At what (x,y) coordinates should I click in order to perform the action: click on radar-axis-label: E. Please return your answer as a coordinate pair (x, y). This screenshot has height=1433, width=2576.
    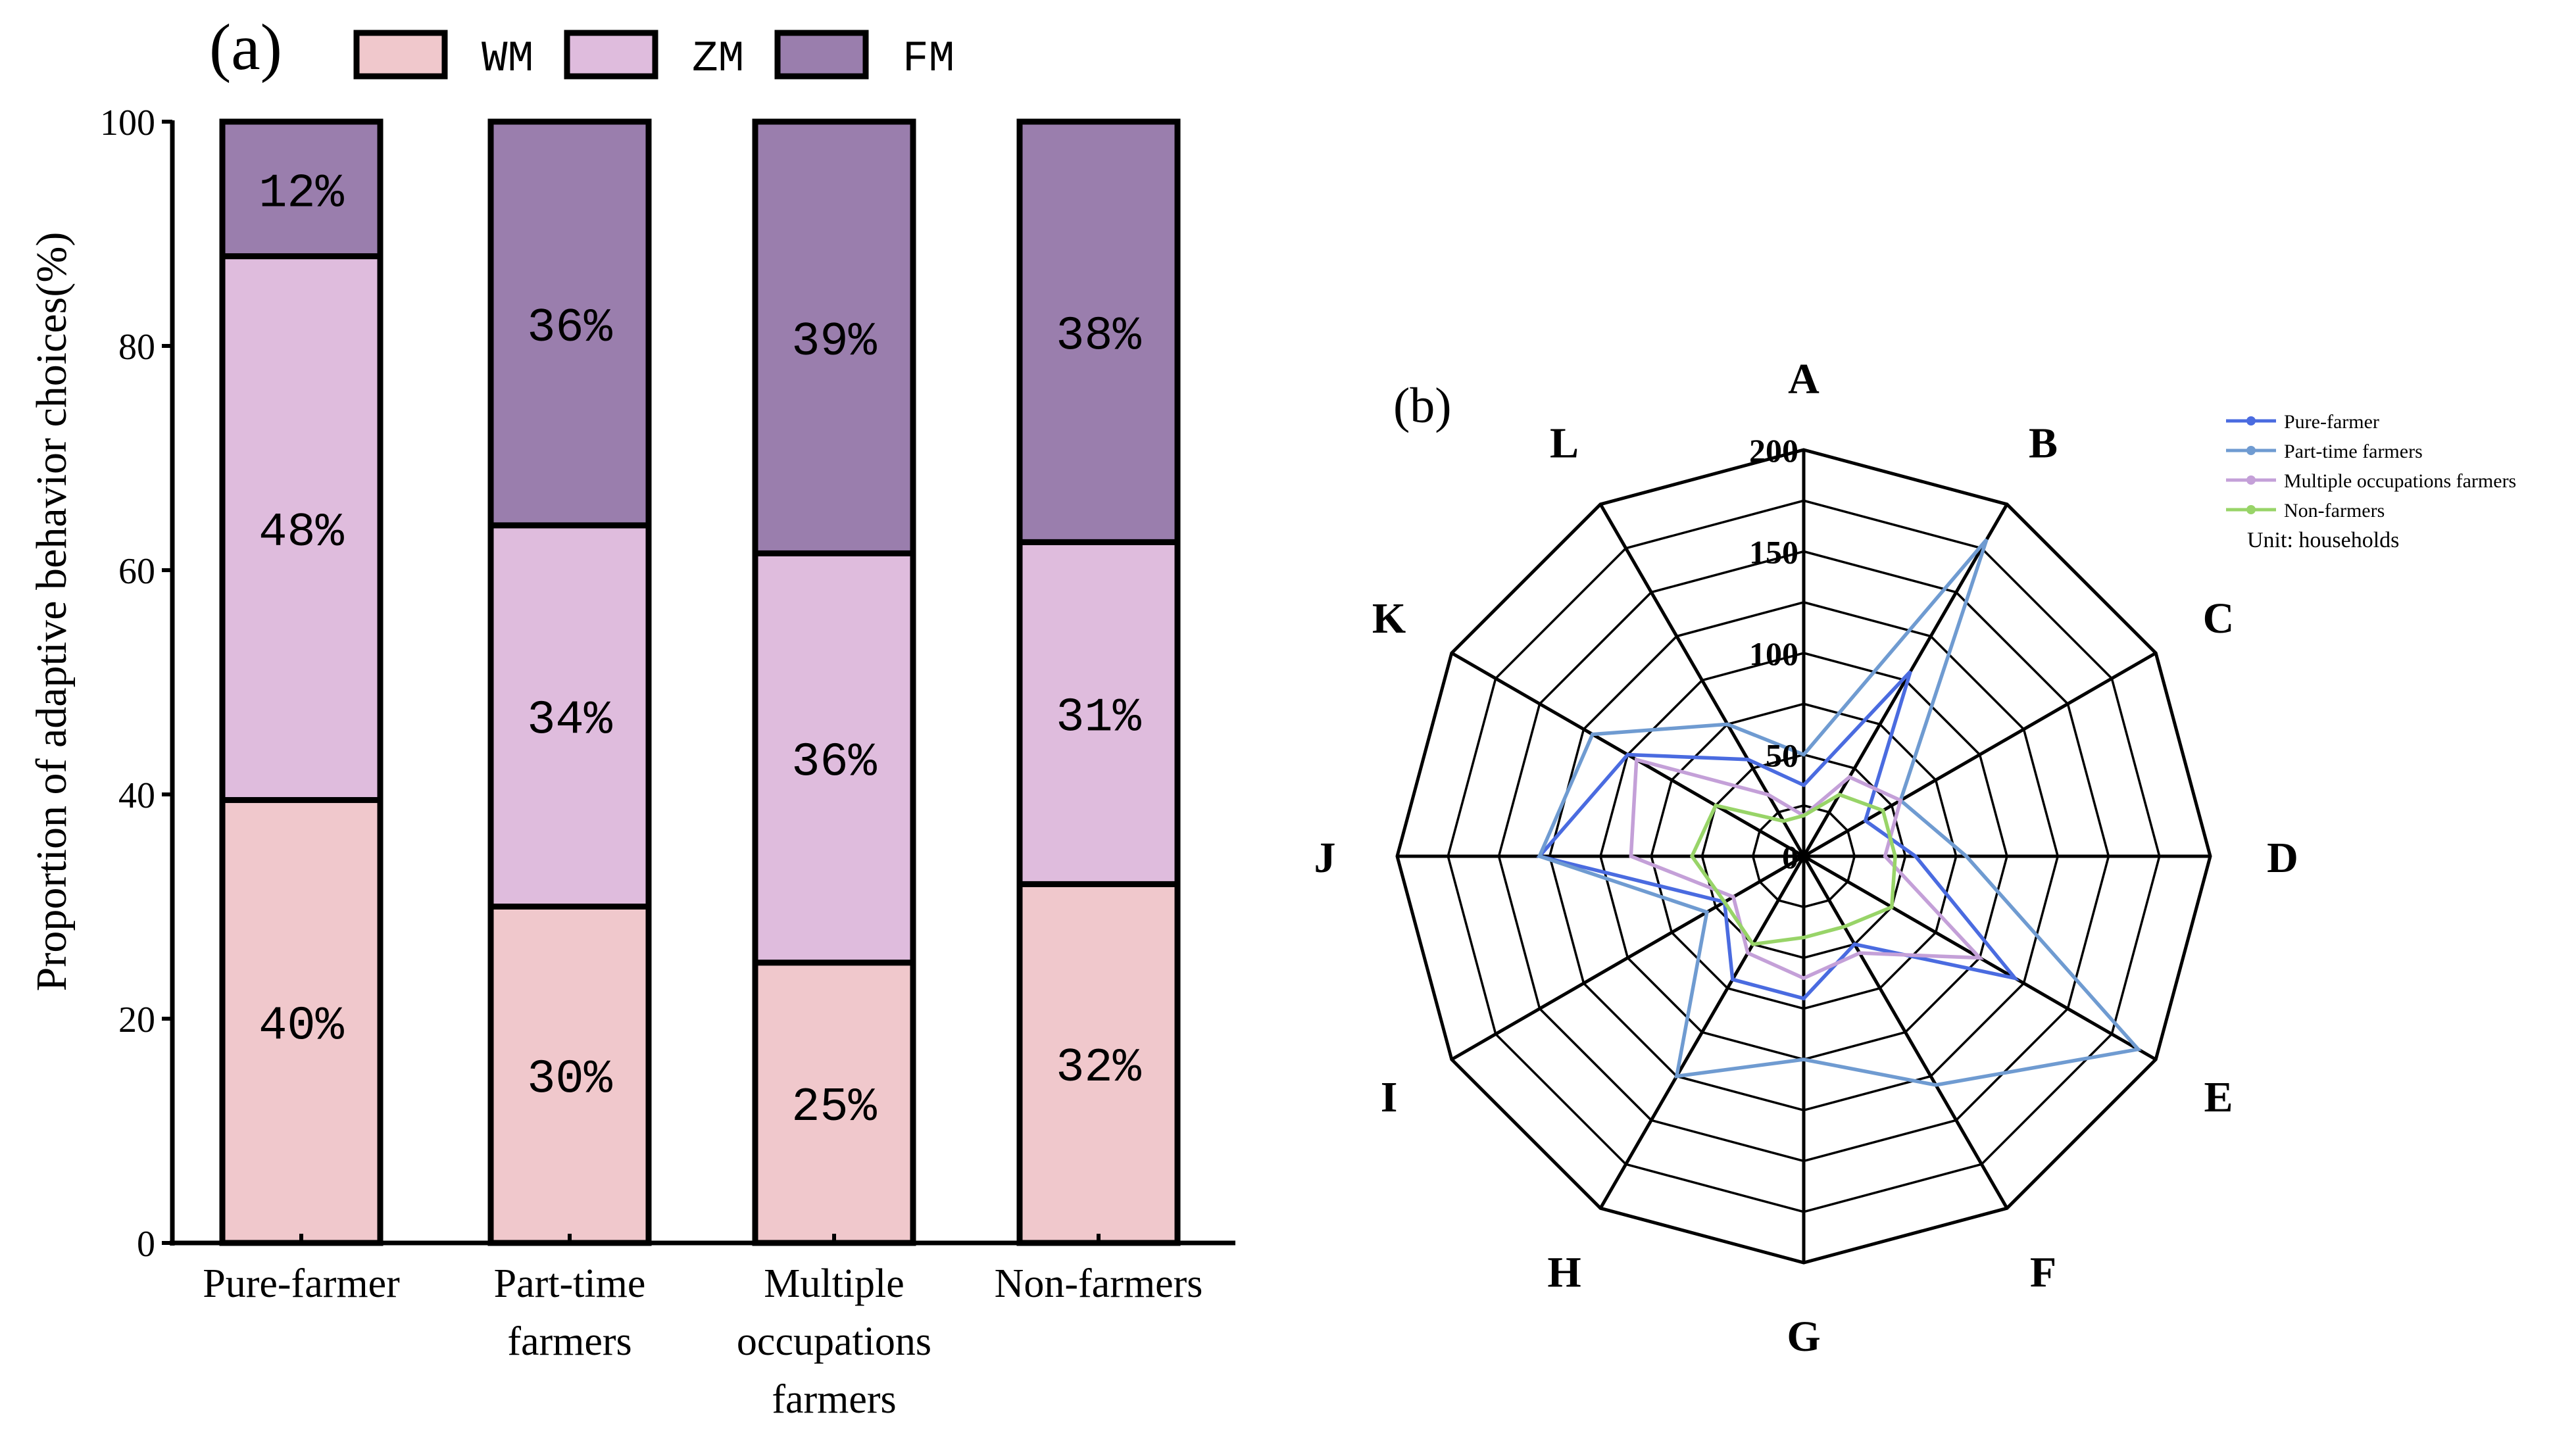
    Looking at the image, I should click on (2218, 1097).